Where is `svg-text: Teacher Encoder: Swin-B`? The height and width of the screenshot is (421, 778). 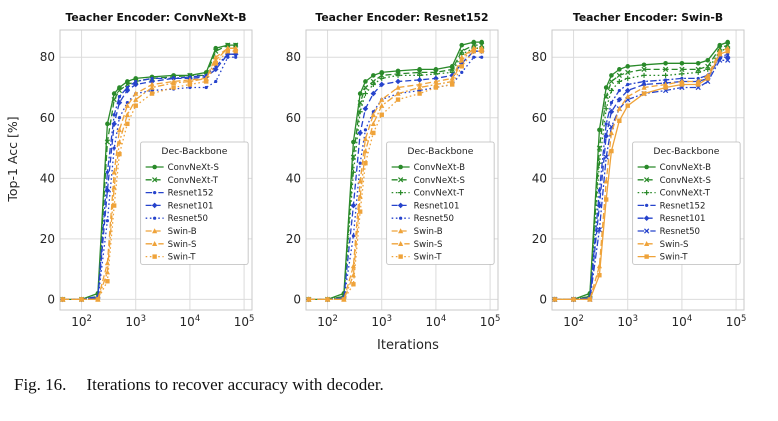
svg-text: Teacher Encoder: Swin-B is located at coordinates (648, 17).